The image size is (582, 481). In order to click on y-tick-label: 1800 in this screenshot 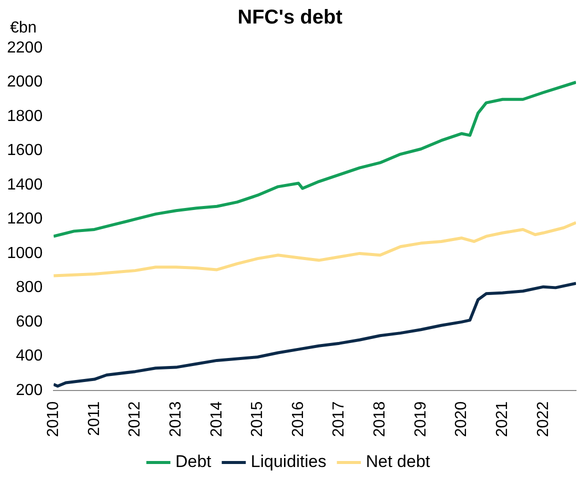, I will do `click(25, 116)`.